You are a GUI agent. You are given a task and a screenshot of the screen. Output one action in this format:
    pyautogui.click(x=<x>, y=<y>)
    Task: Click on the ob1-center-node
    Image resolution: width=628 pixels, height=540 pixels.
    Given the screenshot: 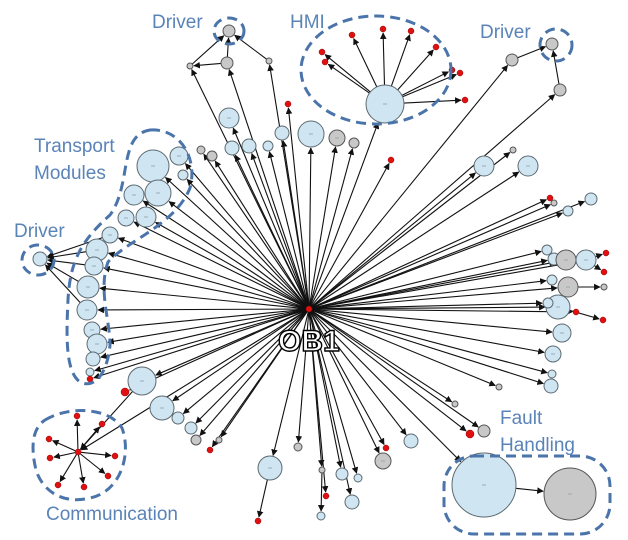 What is the action you would take?
    pyautogui.click(x=309, y=309)
    